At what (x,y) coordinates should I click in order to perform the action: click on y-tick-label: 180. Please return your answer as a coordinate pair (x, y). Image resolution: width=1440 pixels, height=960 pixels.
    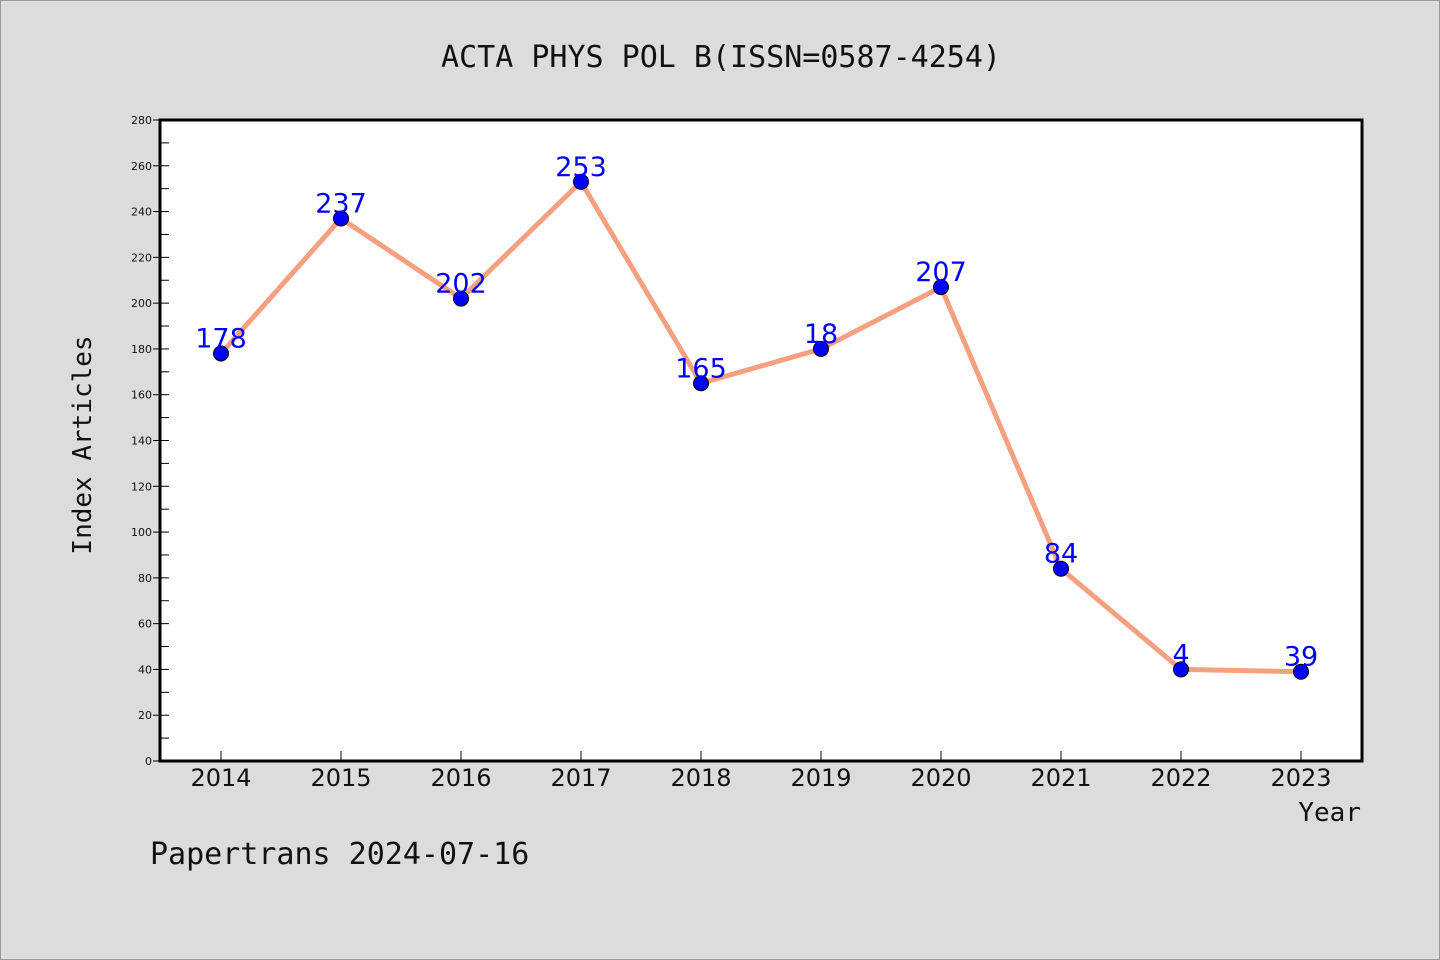
    Looking at the image, I should click on (141, 349).